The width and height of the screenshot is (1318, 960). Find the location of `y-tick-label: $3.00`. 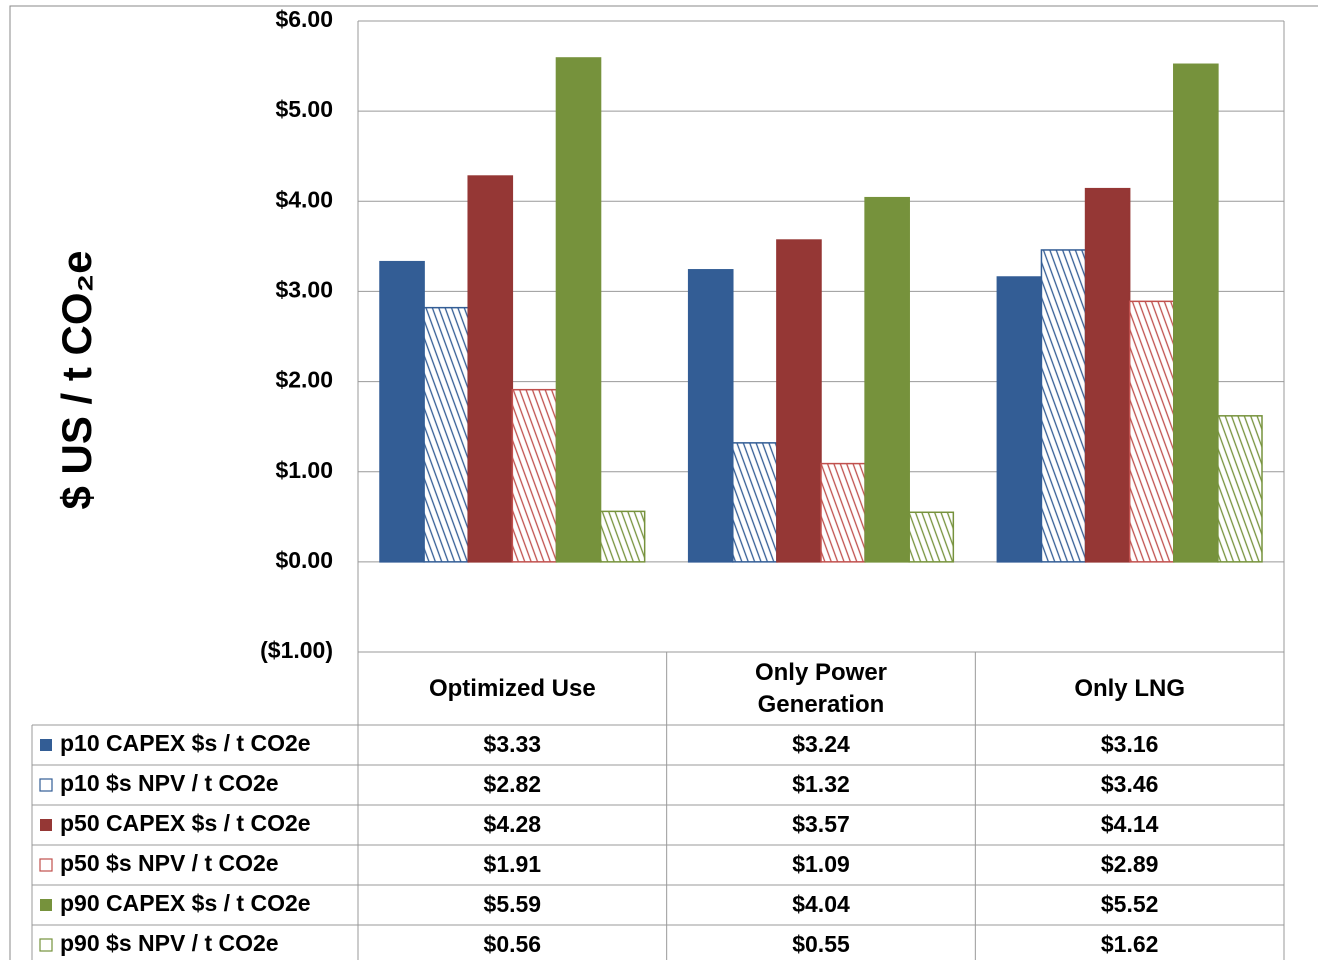

y-tick-label: $3.00 is located at coordinates (304, 290).